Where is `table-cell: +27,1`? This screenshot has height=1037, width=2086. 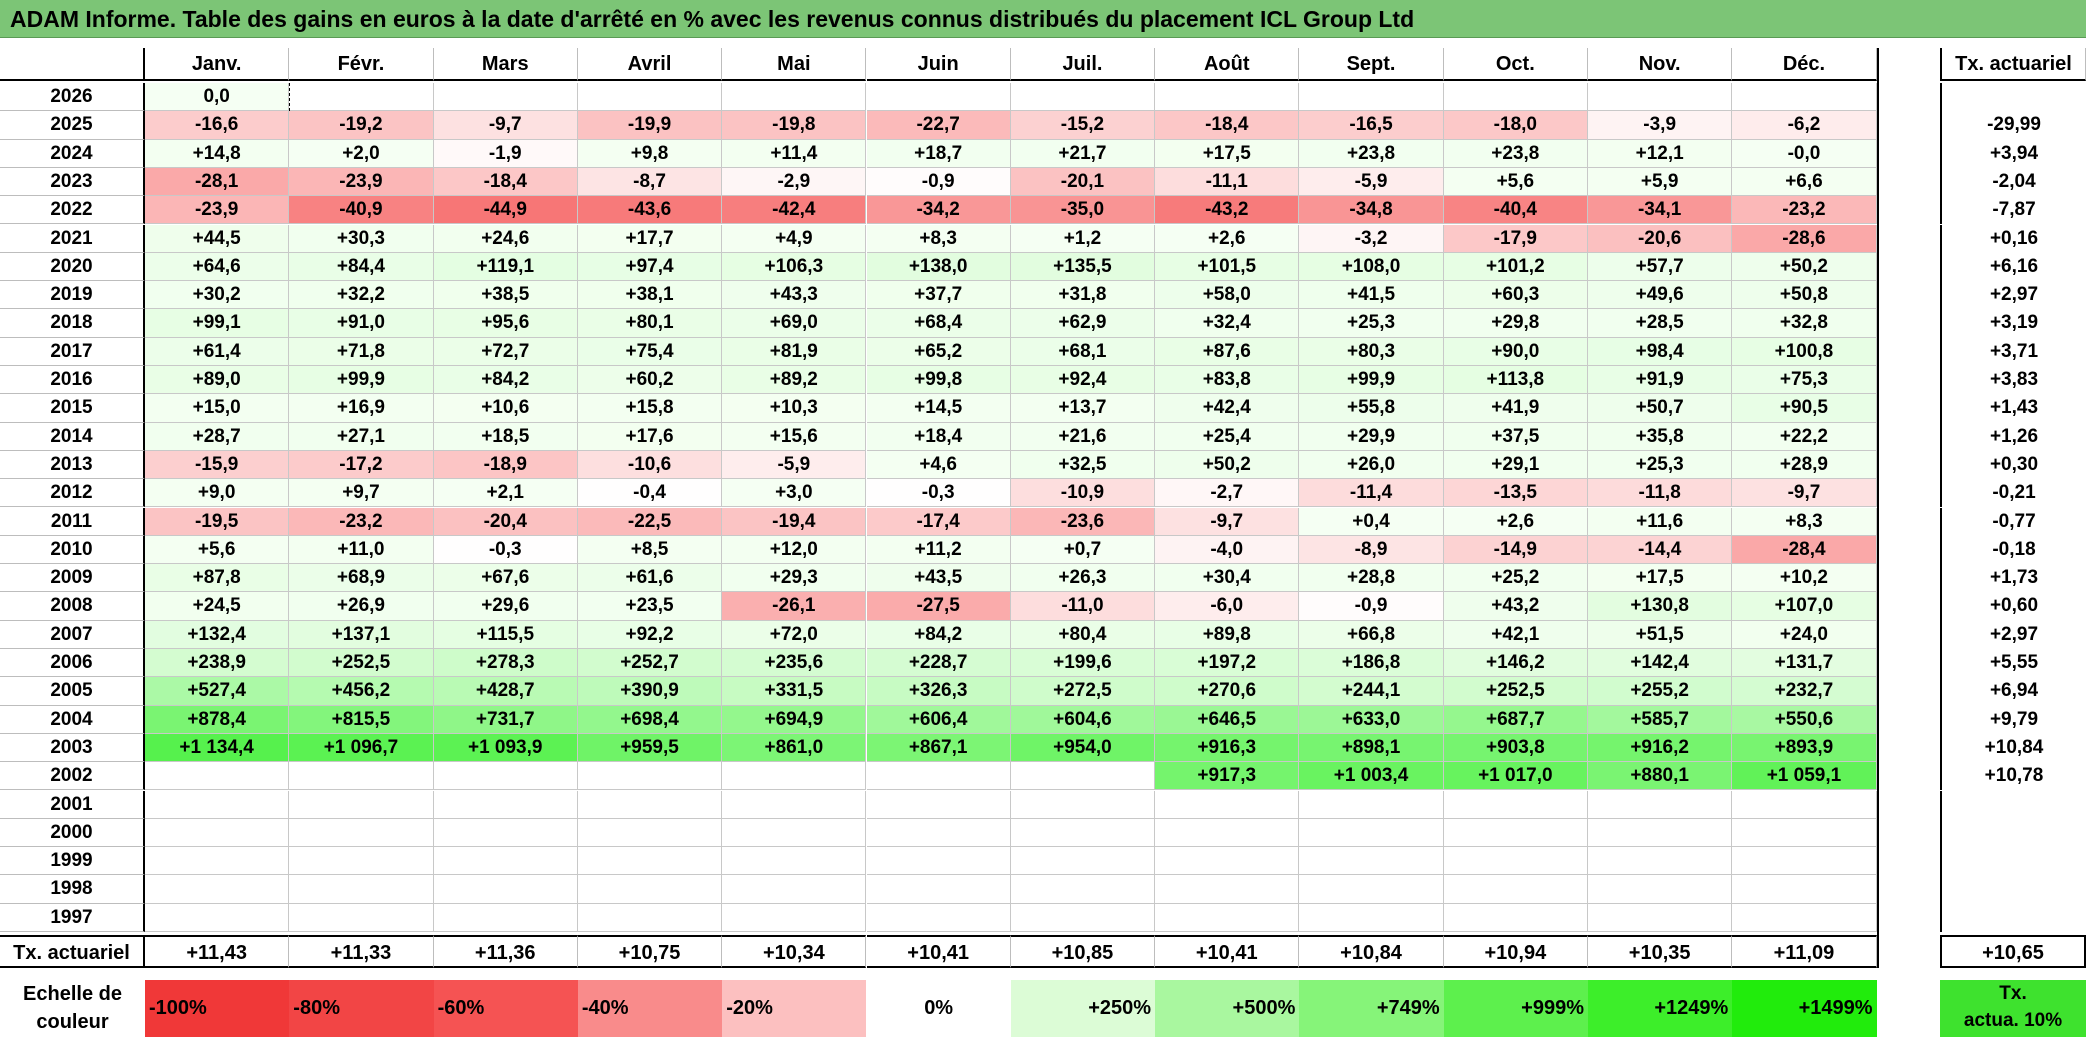
table-cell: +27,1 is located at coordinates (361, 436).